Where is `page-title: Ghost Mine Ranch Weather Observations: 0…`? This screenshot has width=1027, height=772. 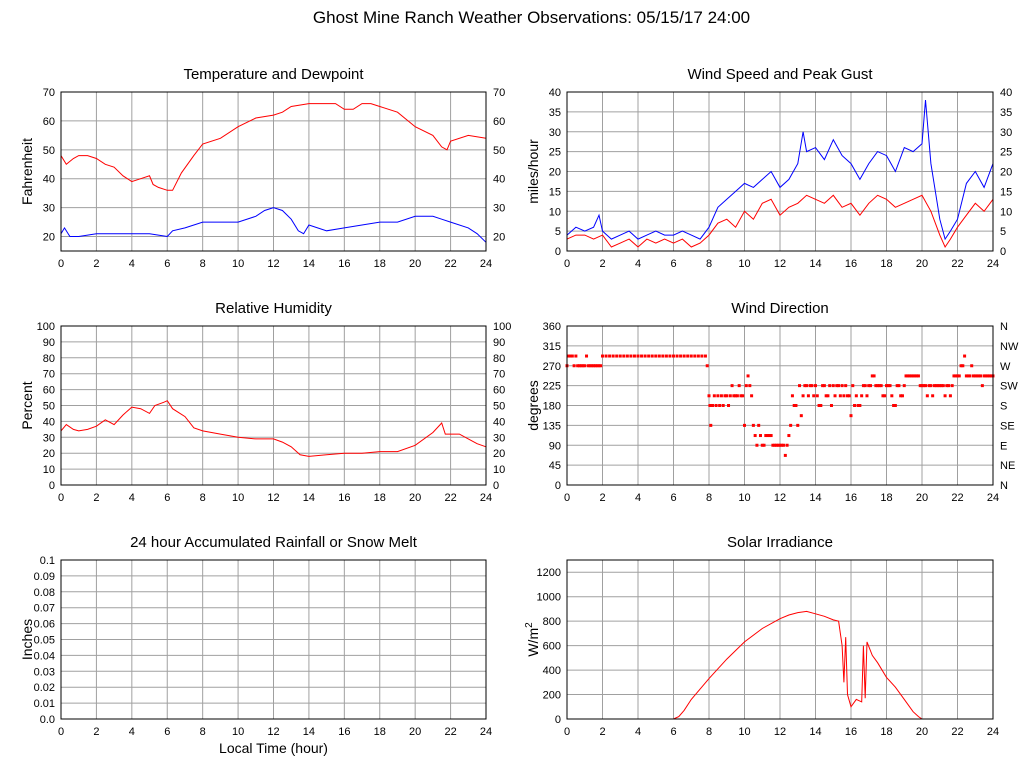 page-title: Ghost Mine Ranch Weather Observations: 0… is located at coordinates (531, 17).